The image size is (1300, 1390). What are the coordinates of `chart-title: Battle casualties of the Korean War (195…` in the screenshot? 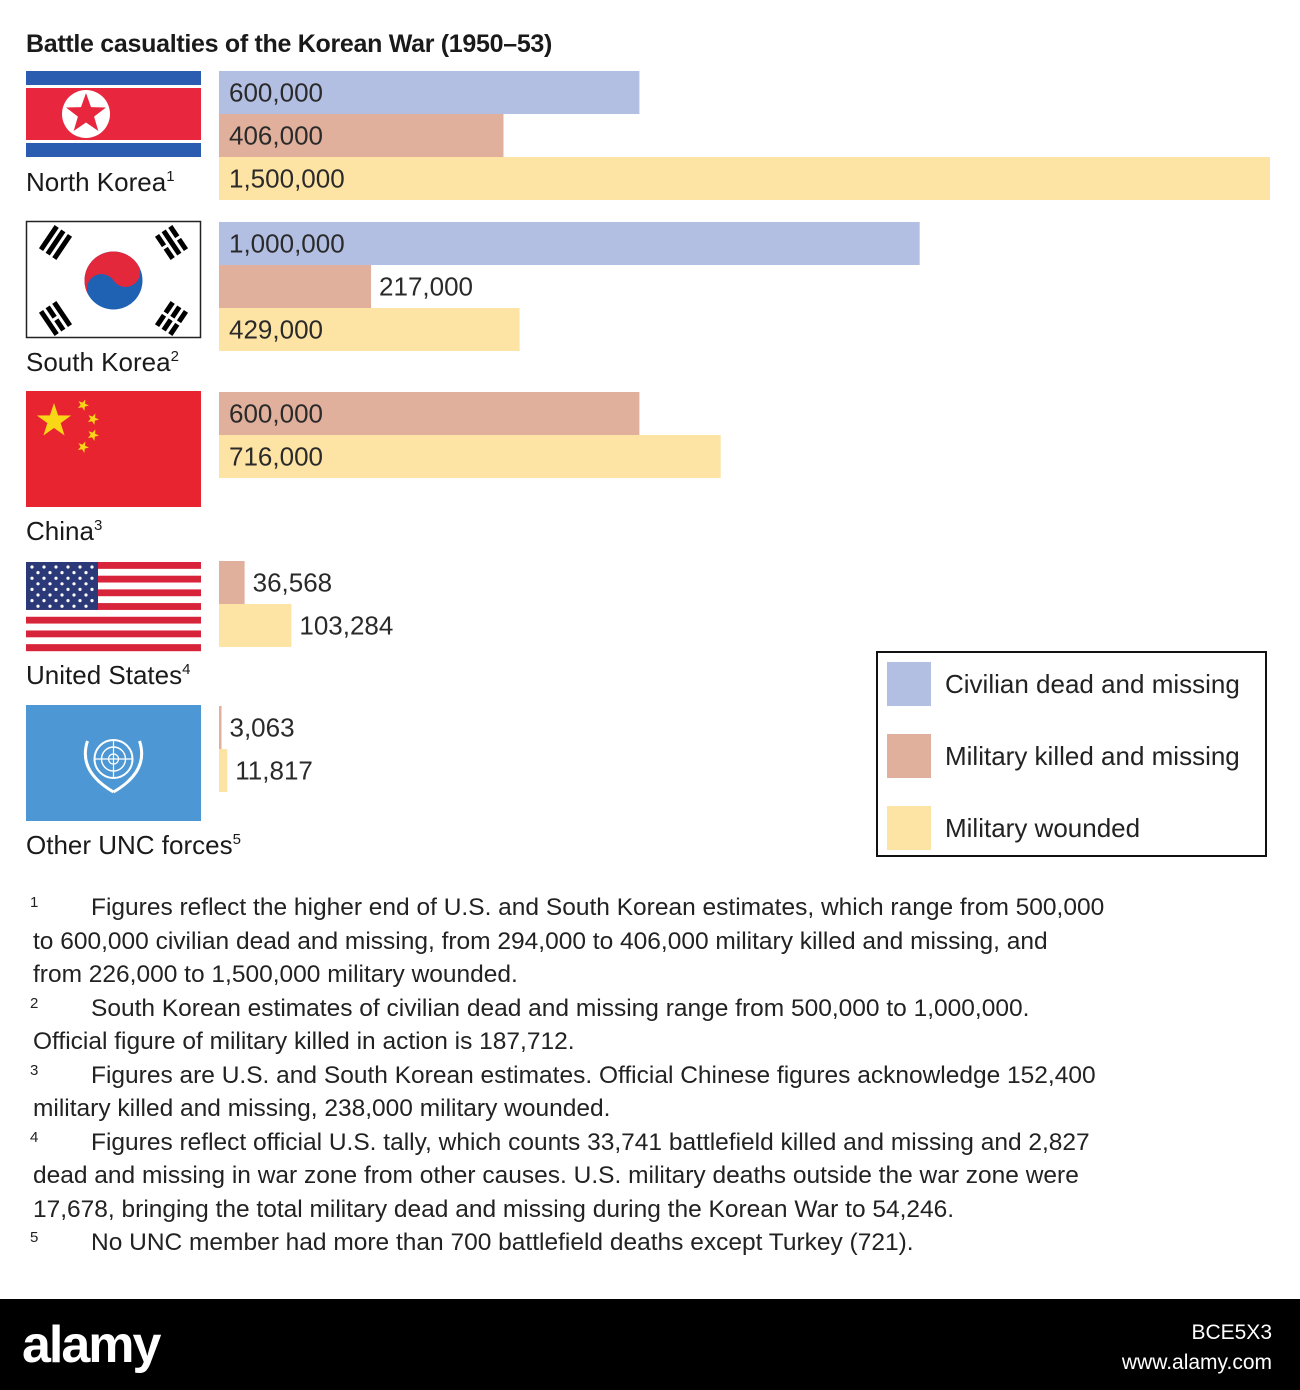 It's located at (289, 44).